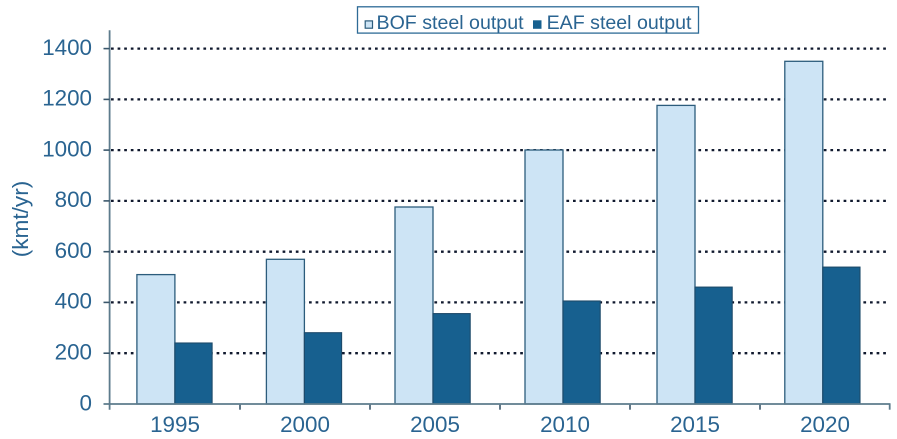  What do you see at coordinates (695, 424) in the screenshot?
I see `svg-text: 2015` at bounding box center [695, 424].